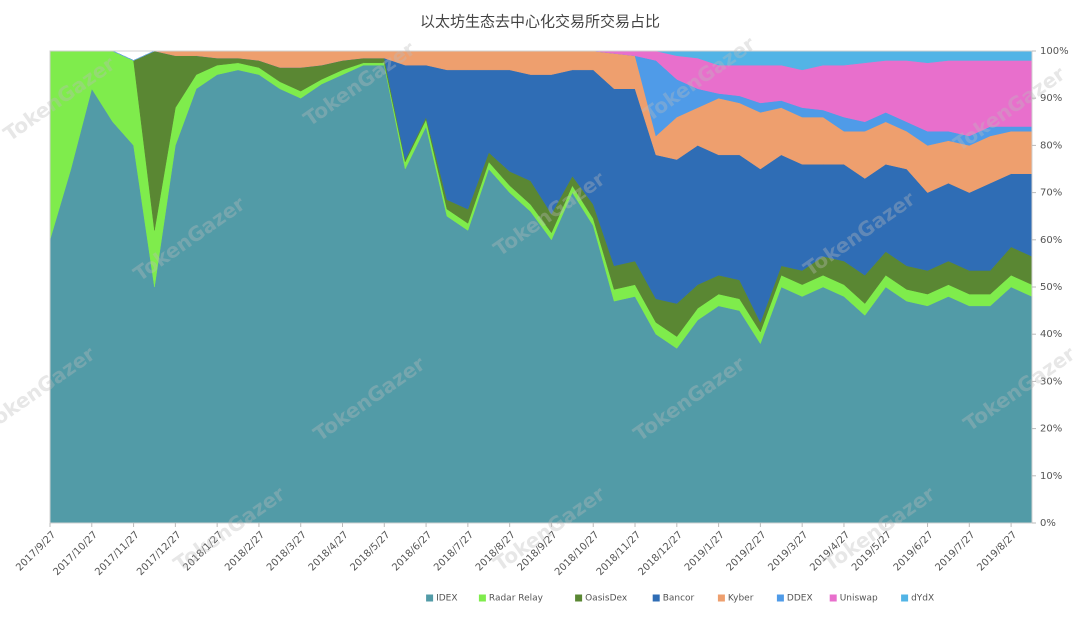 This screenshot has width=1080, height=618. What do you see at coordinates (922, 599) in the screenshot?
I see `legend-label: dYdX` at bounding box center [922, 599].